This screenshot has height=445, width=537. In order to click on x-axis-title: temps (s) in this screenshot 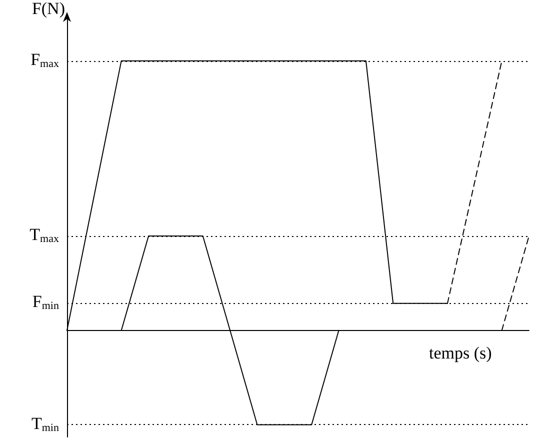, I will do `click(460, 352)`.